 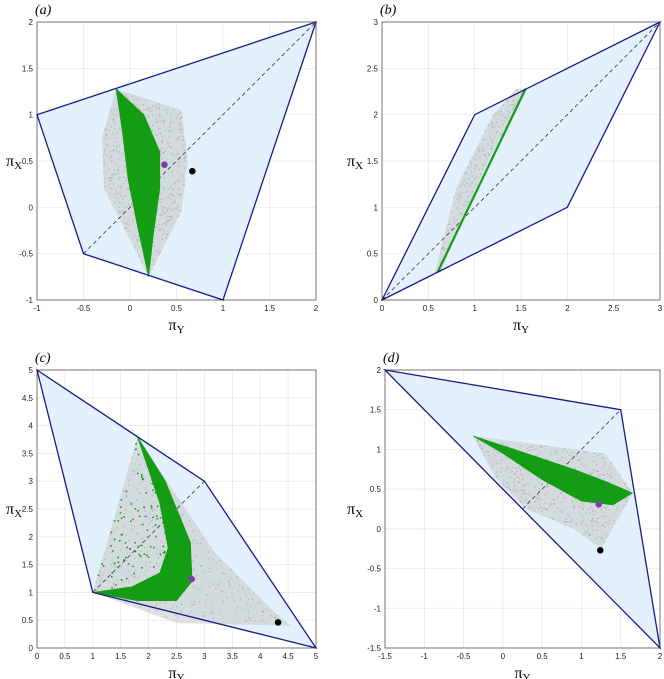 I want to click on y-axis-label: πX, so click(x=14, y=162).